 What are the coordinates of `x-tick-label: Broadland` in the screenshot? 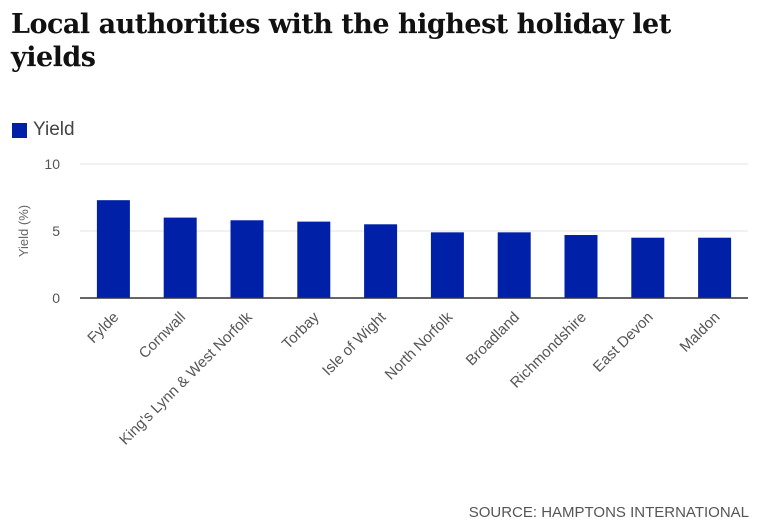 It's located at (493, 339).